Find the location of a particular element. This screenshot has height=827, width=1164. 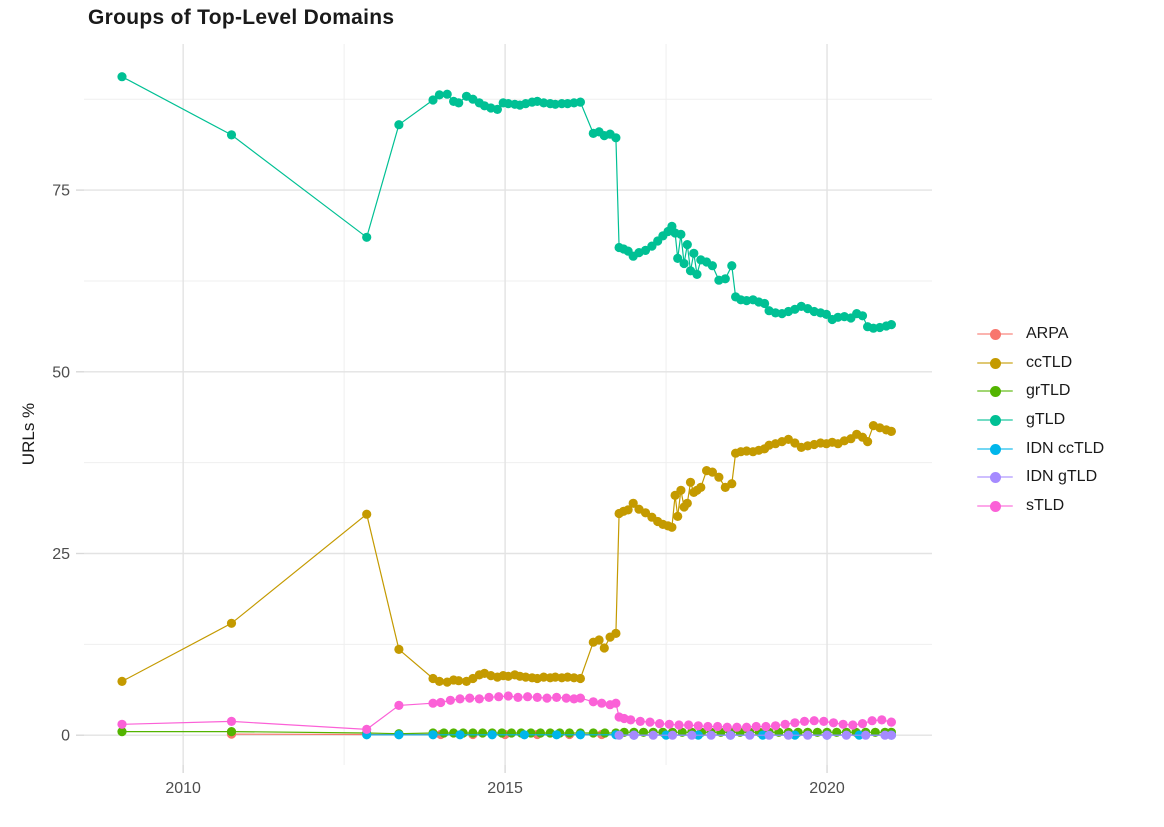

legend-label: ARPA is located at coordinates (1047, 334).